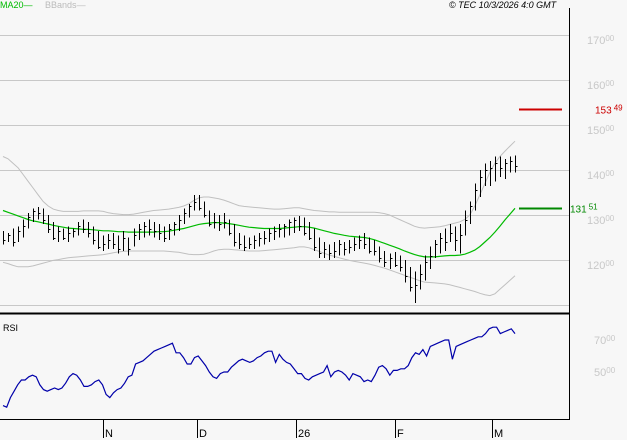  Describe the element at coordinates (601, 130) in the screenshot. I see `y-tick-label: 15000` at that location.